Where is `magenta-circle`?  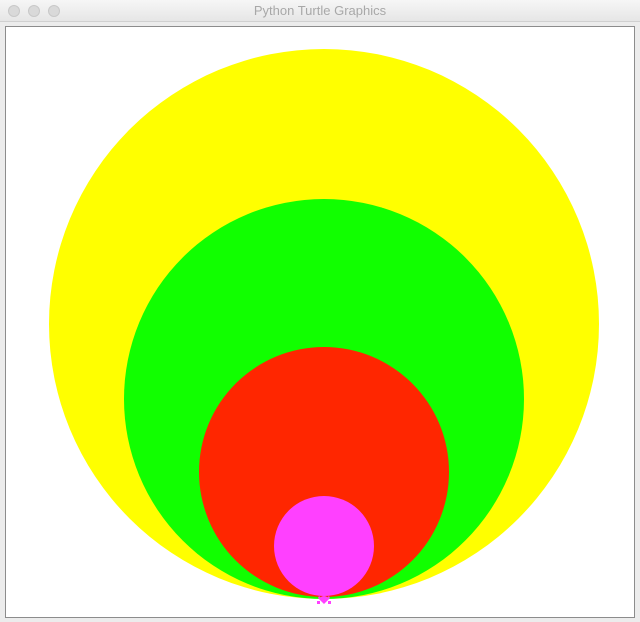 magenta-circle is located at coordinates (324, 546).